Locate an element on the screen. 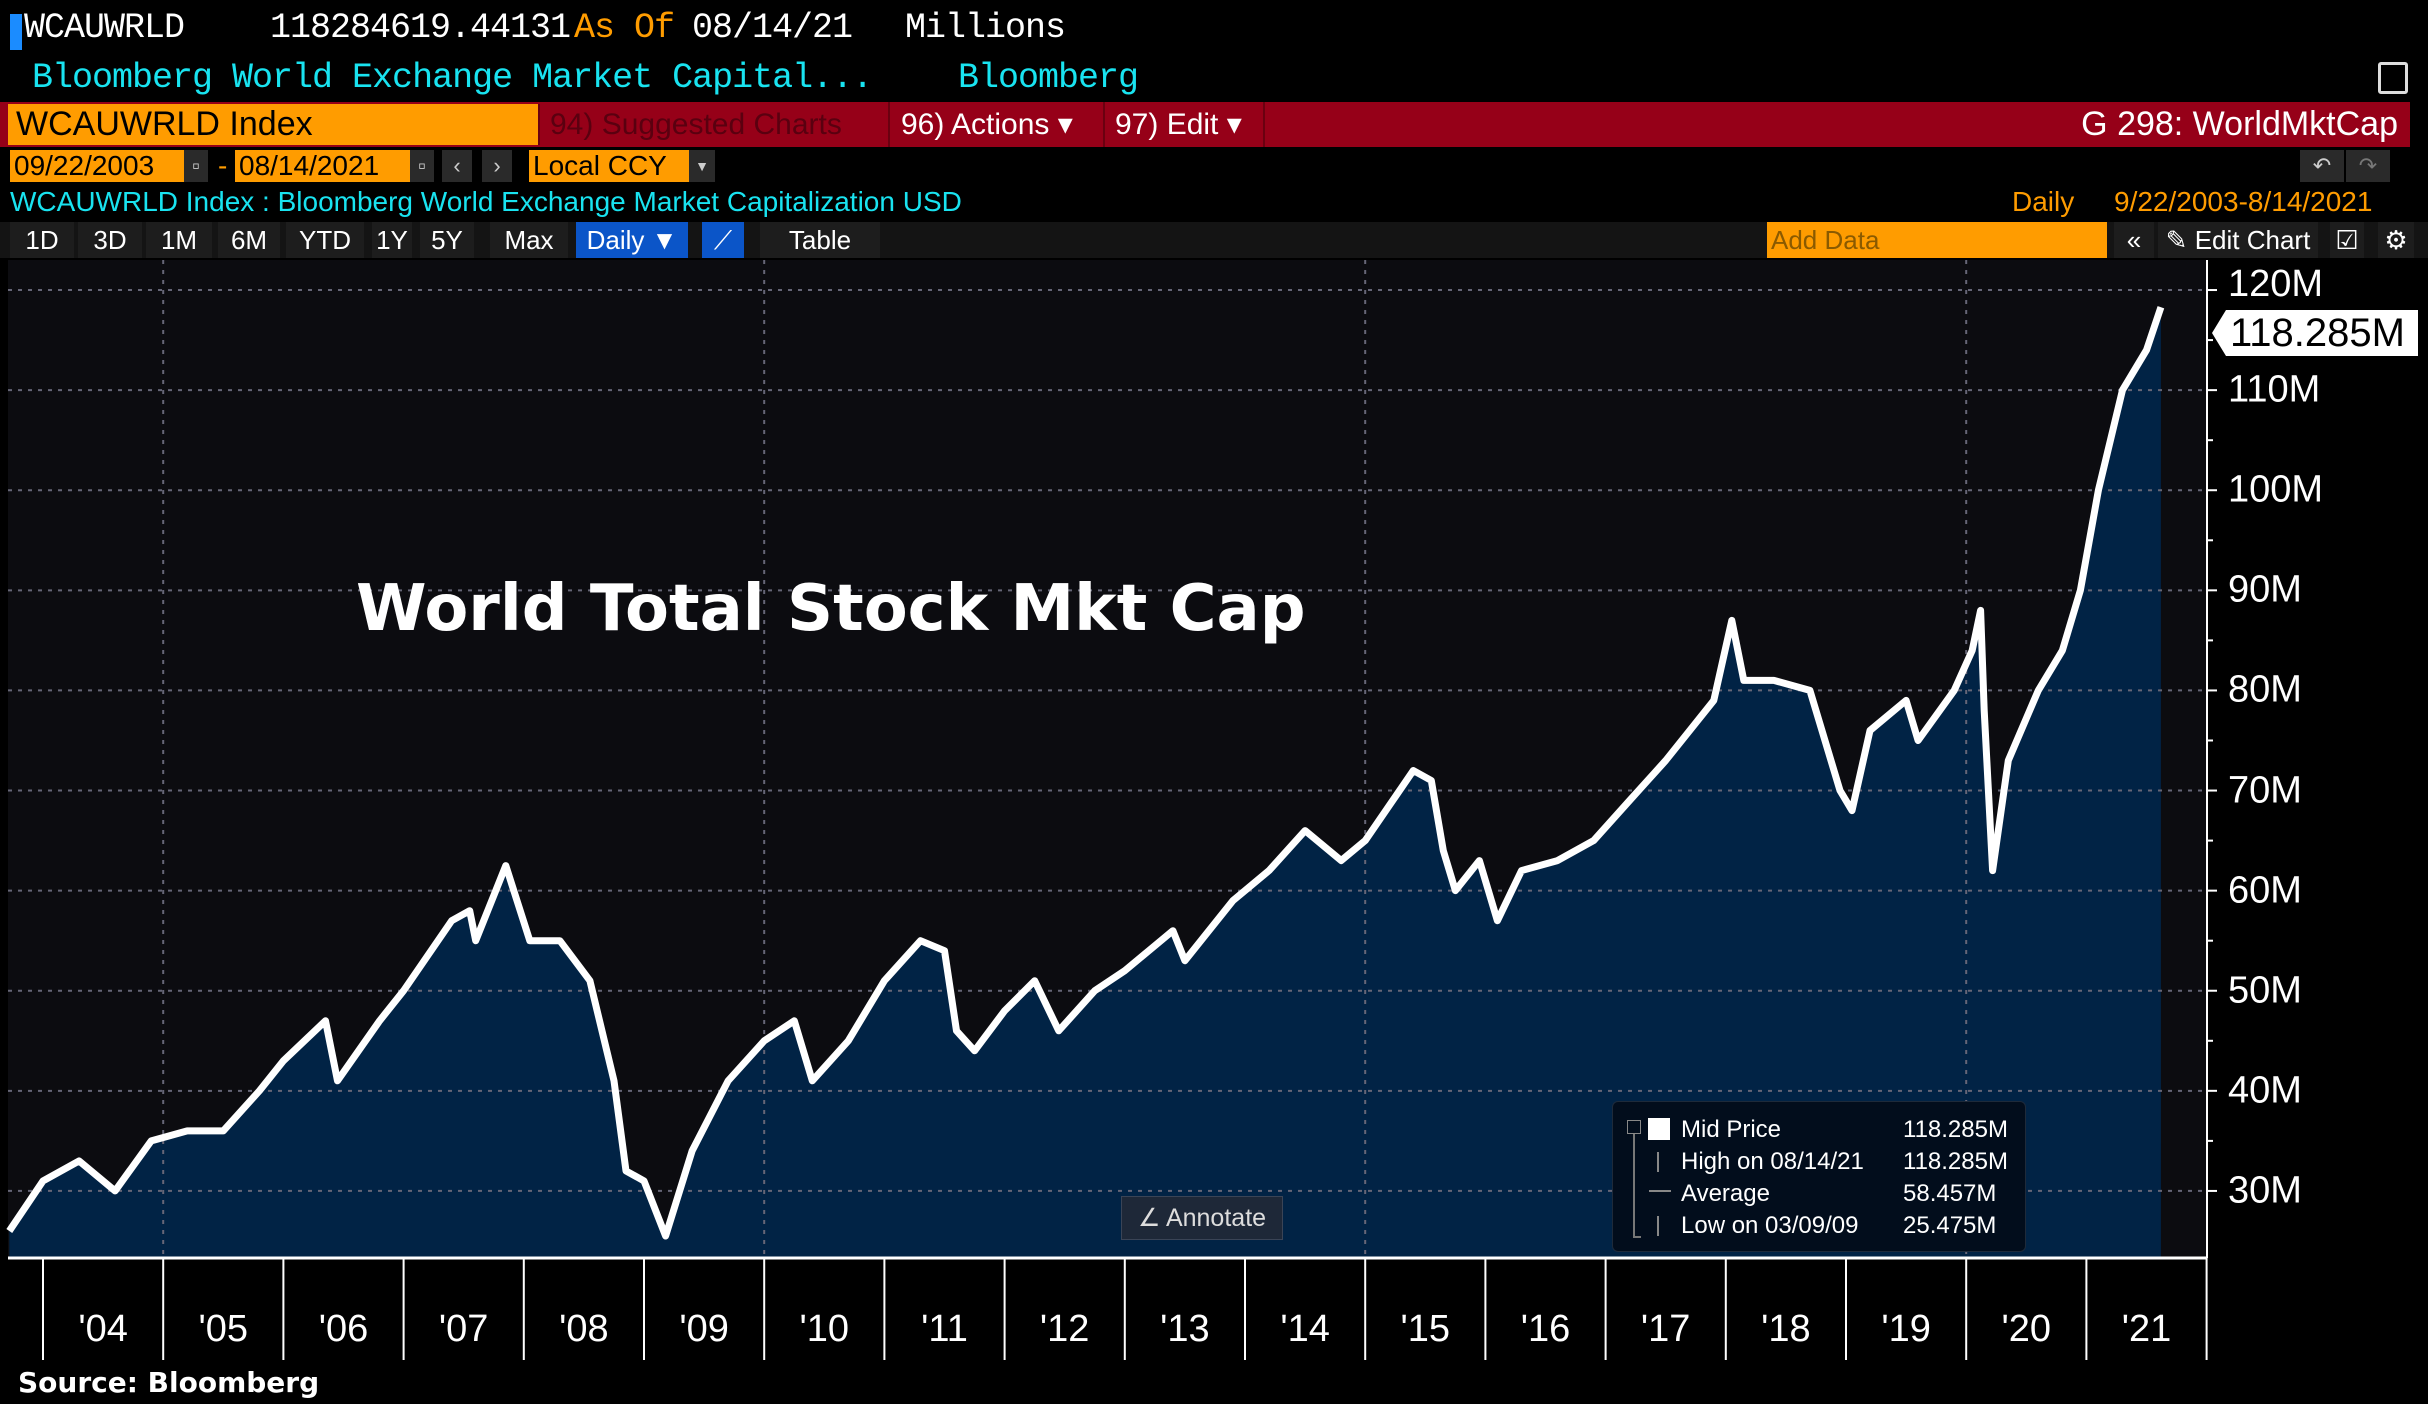  frequency-label: Daily is located at coordinates (2043, 201).